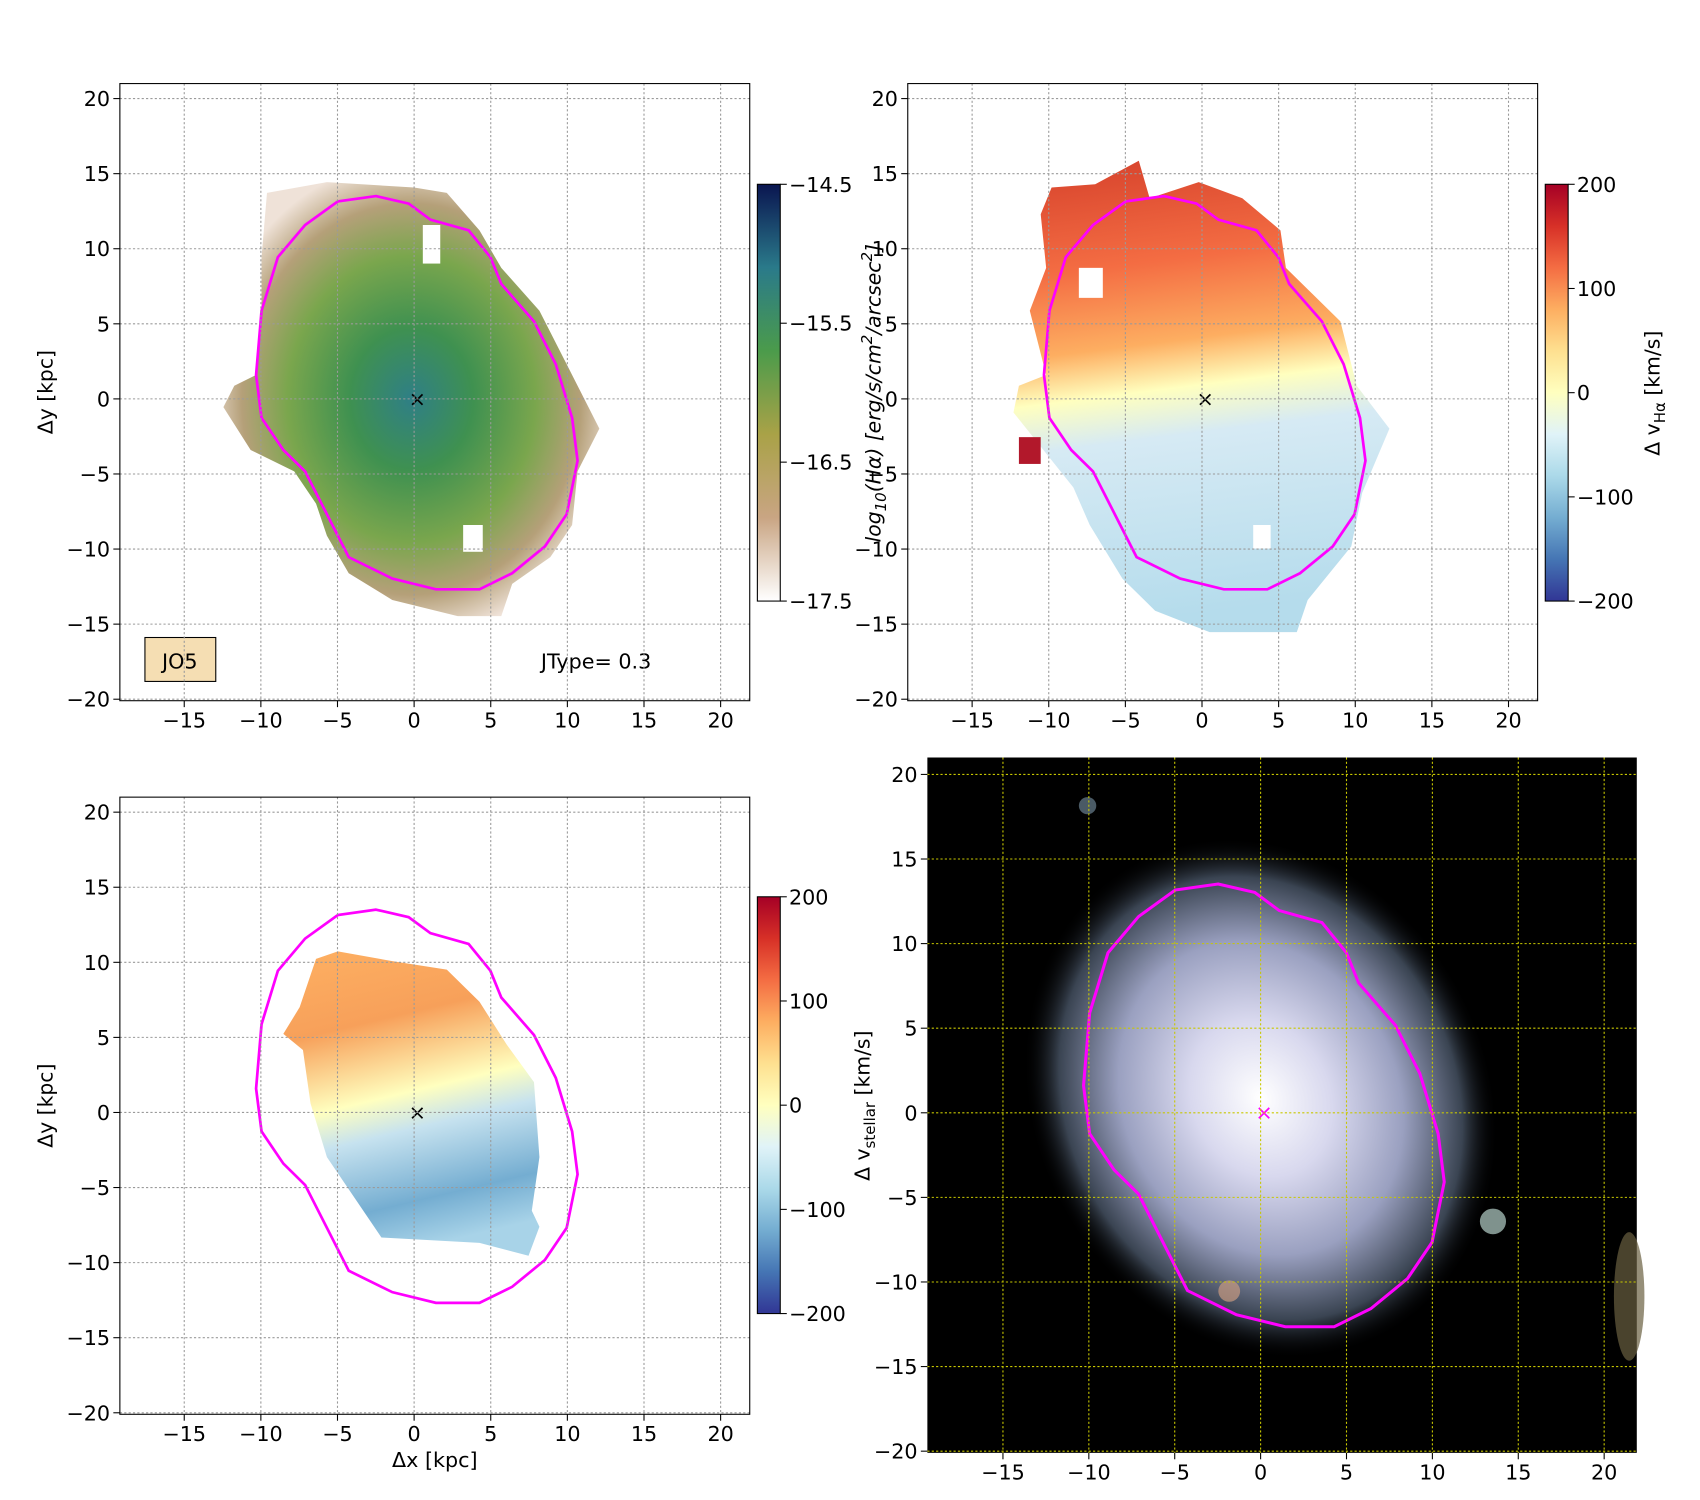  I want to click on galaxy-name: JO5, so click(179, 662).